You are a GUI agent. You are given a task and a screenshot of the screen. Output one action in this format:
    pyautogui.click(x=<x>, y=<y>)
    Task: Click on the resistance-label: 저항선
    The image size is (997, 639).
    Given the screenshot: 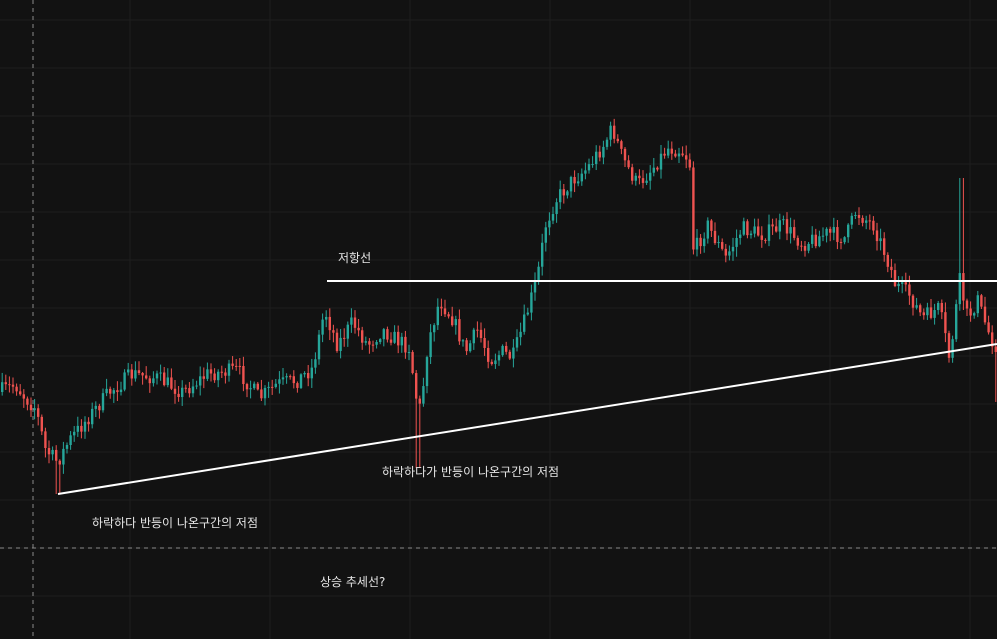 What is the action you would take?
    pyautogui.click(x=354, y=258)
    